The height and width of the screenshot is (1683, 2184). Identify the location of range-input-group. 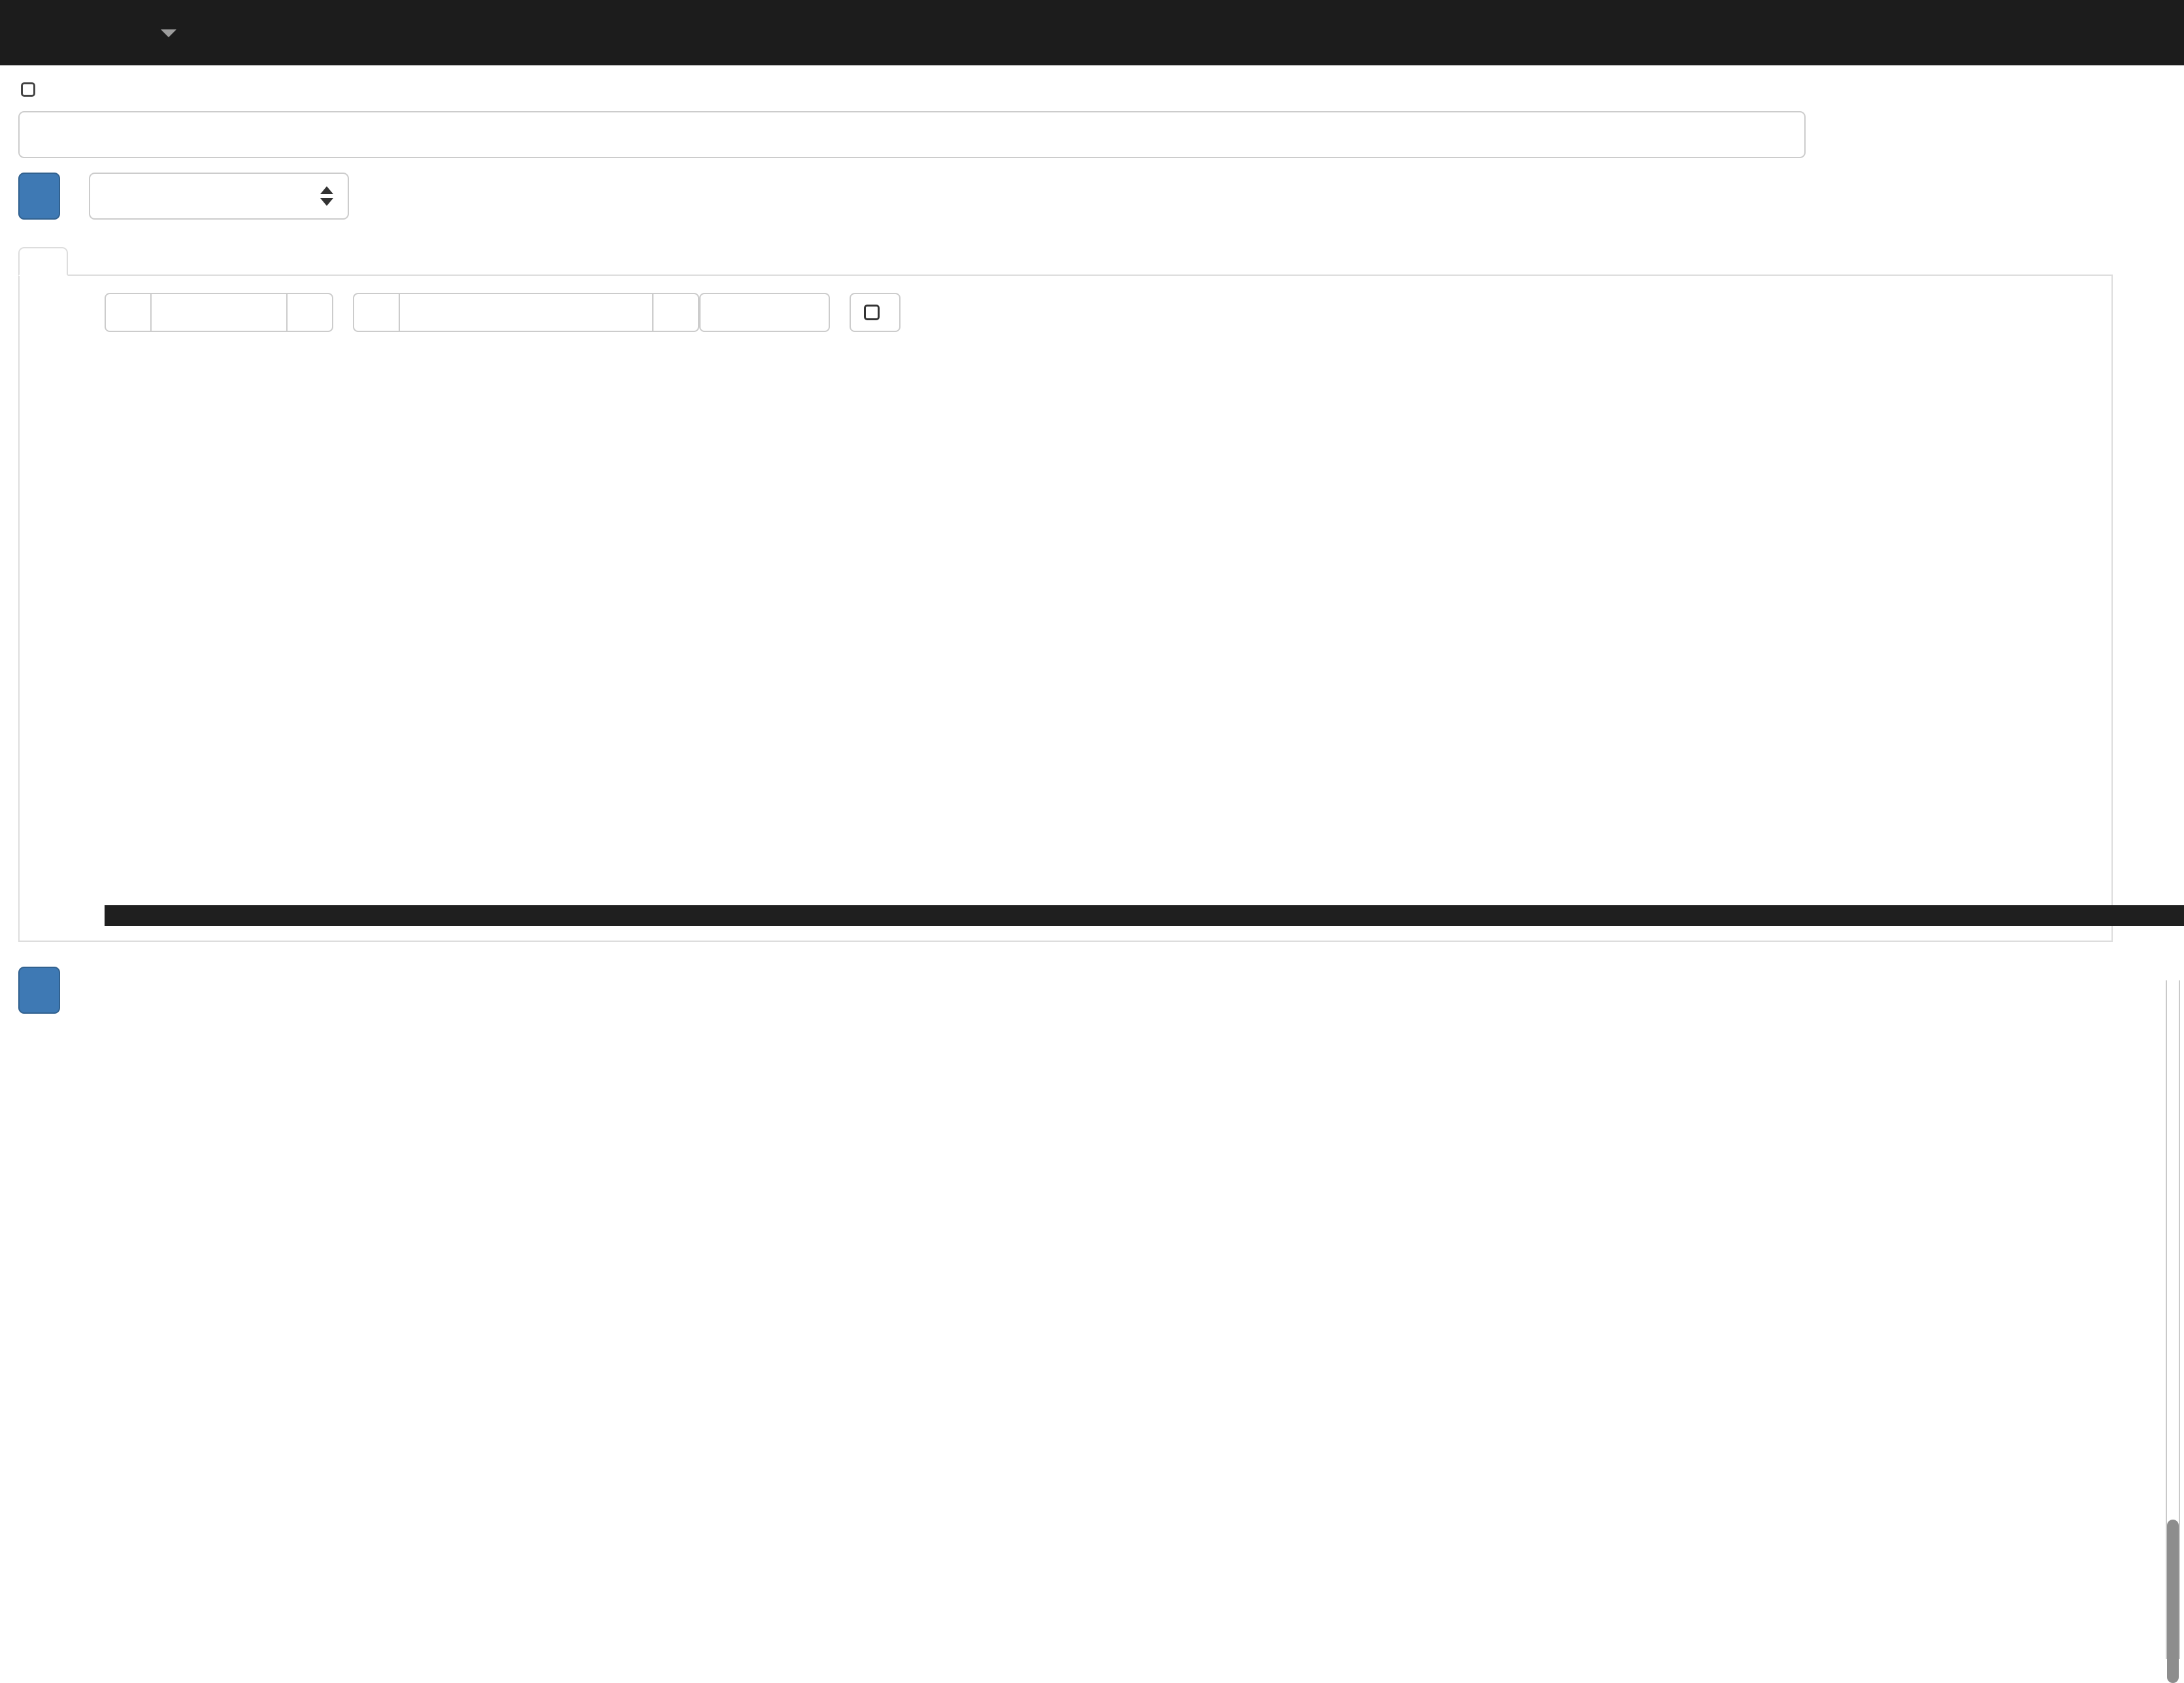
(219, 312).